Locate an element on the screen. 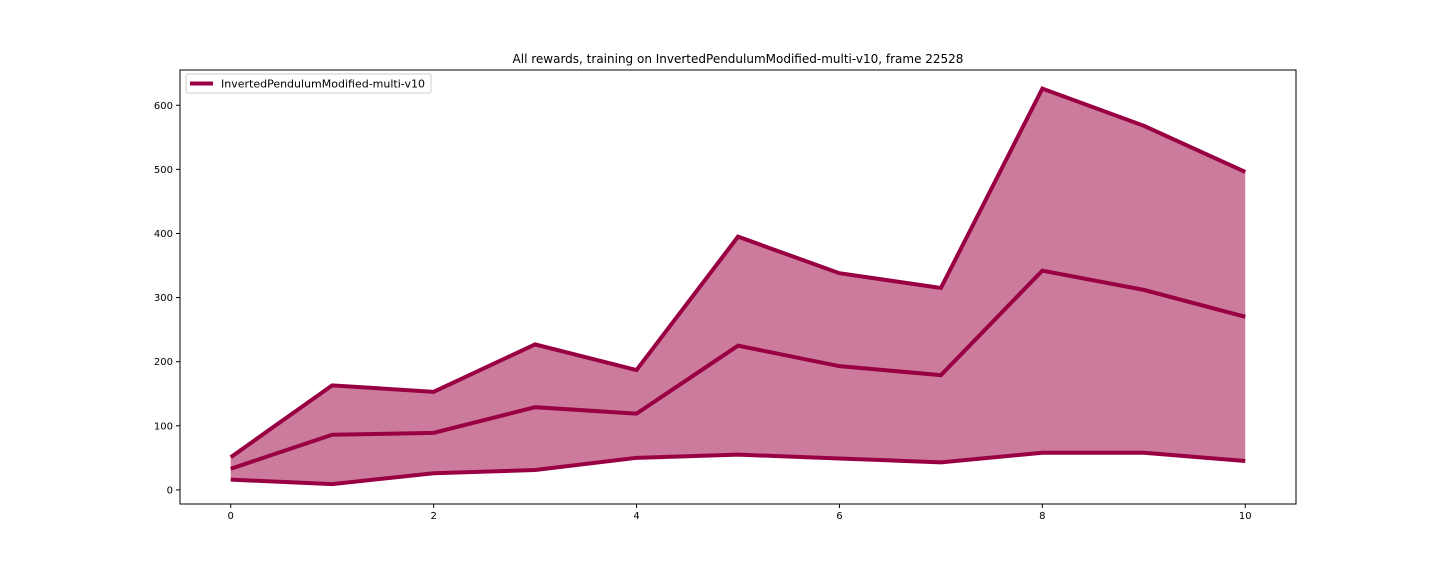 The height and width of the screenshot is (581, 1440). x-tick-label: 0 is located at coordinates (231, 516).